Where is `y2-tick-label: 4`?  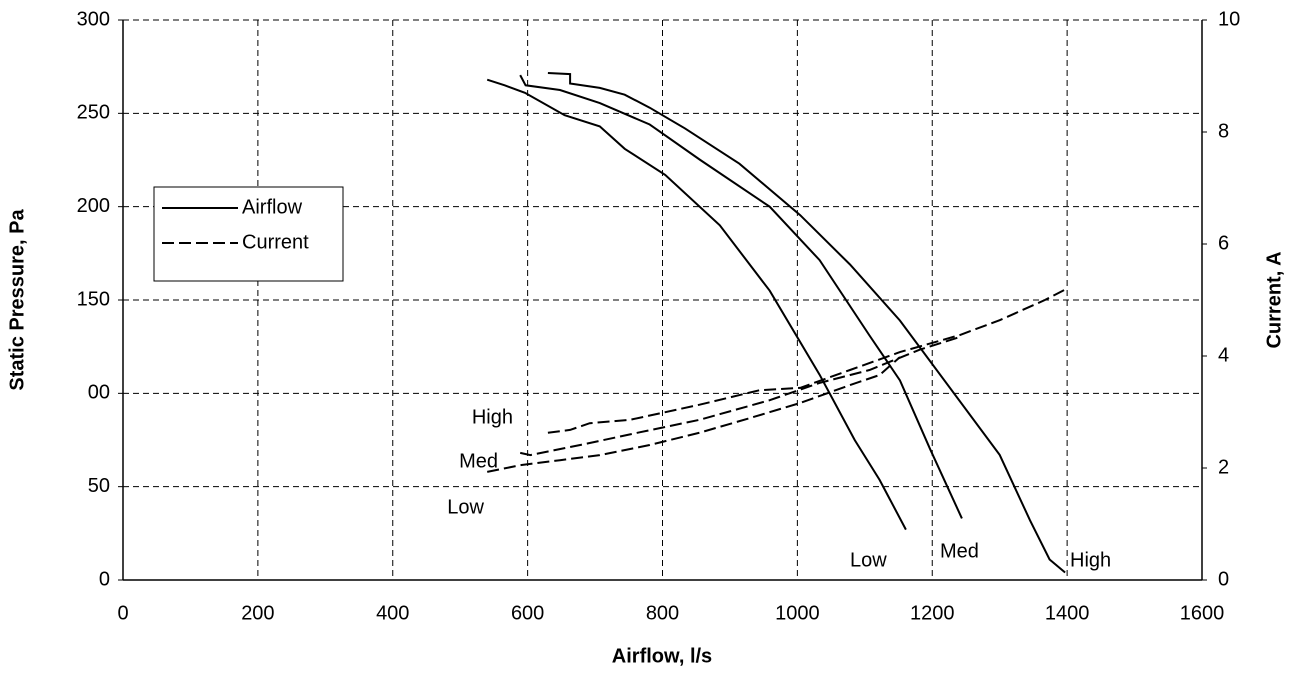
y2-tick-label: 4 is located at coordinates (1223, 355).